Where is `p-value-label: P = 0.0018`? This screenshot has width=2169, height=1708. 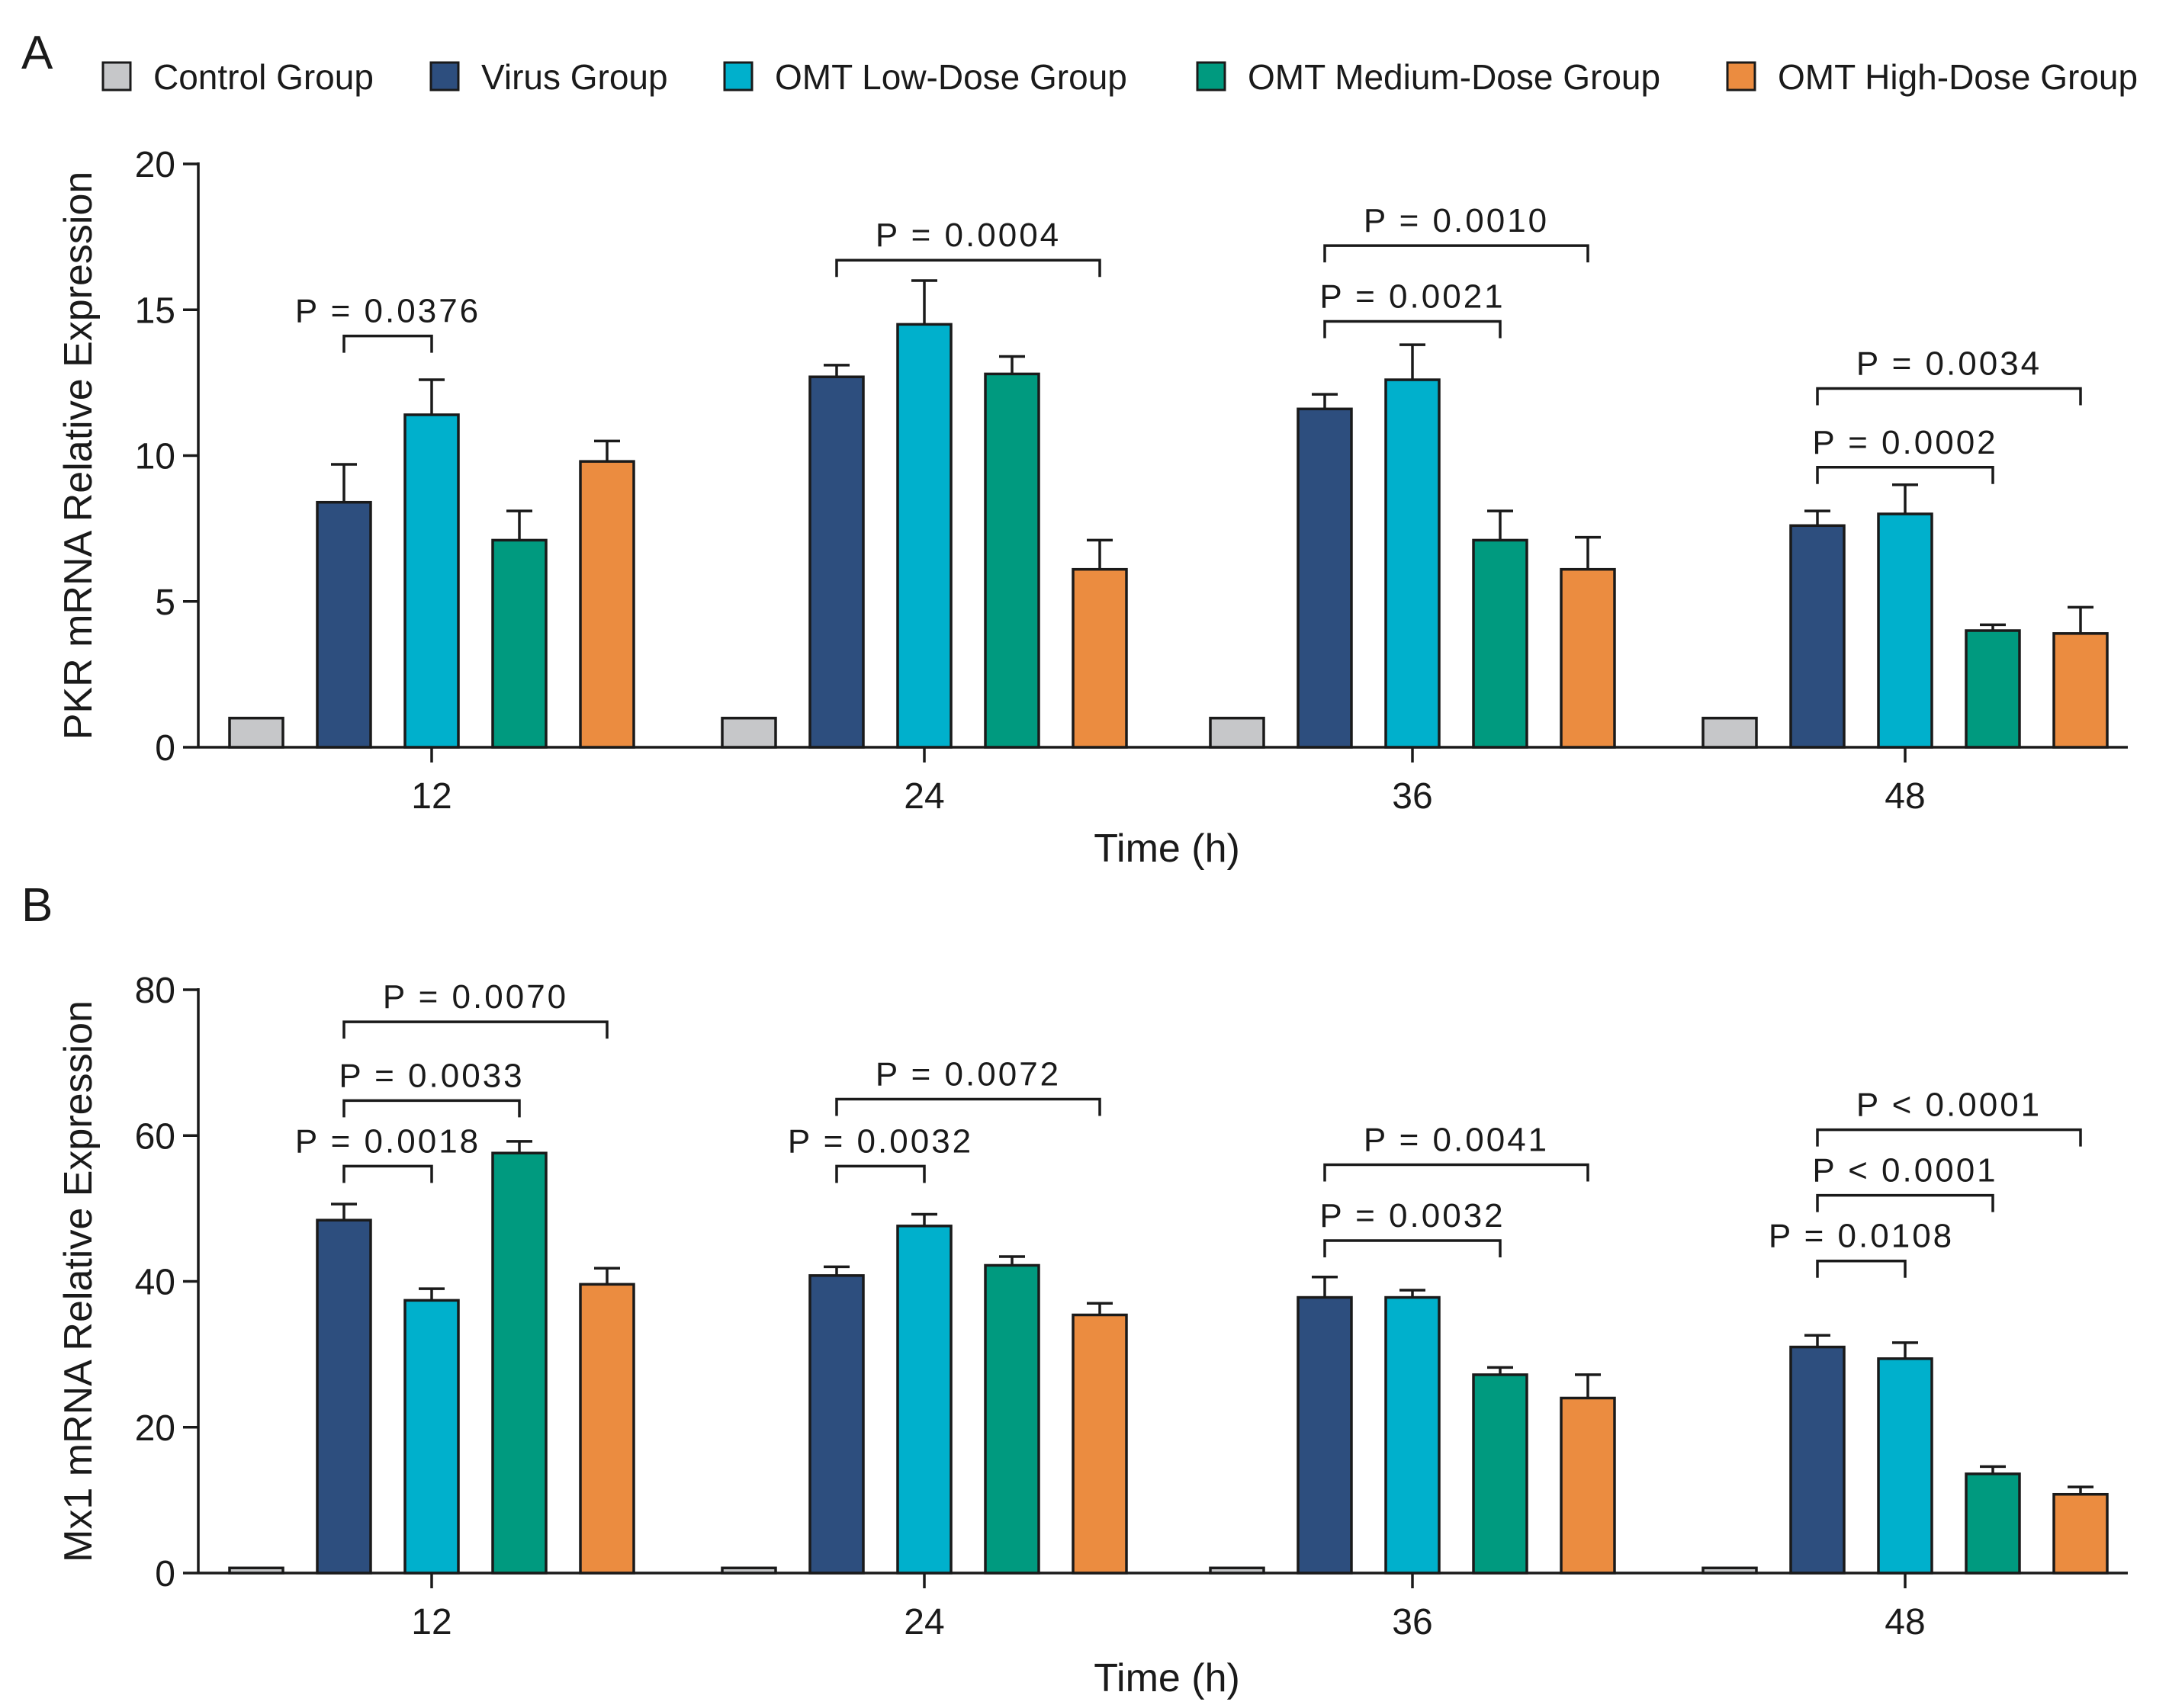
p-value-label: P = 0.0018 is located at coordinates (387, 1141).